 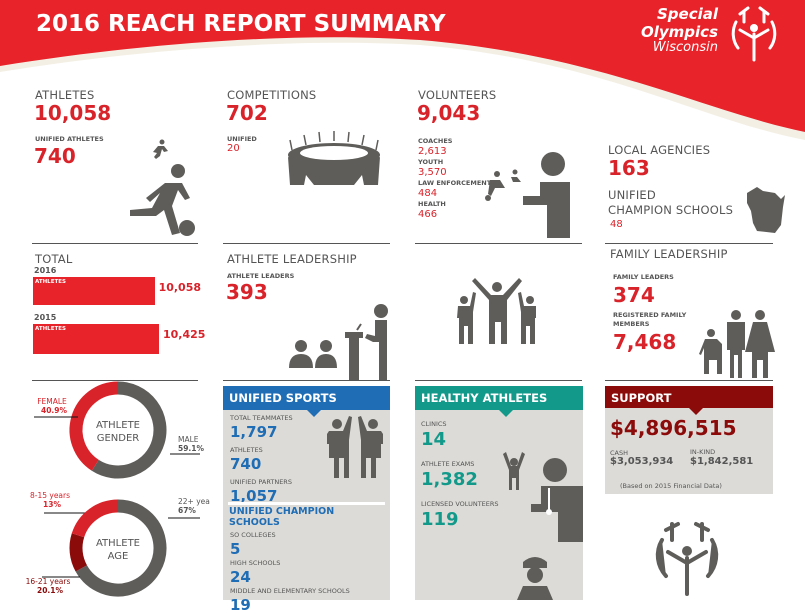 I want to click on donut-center-label: AGE, so click(x=118, y=556).